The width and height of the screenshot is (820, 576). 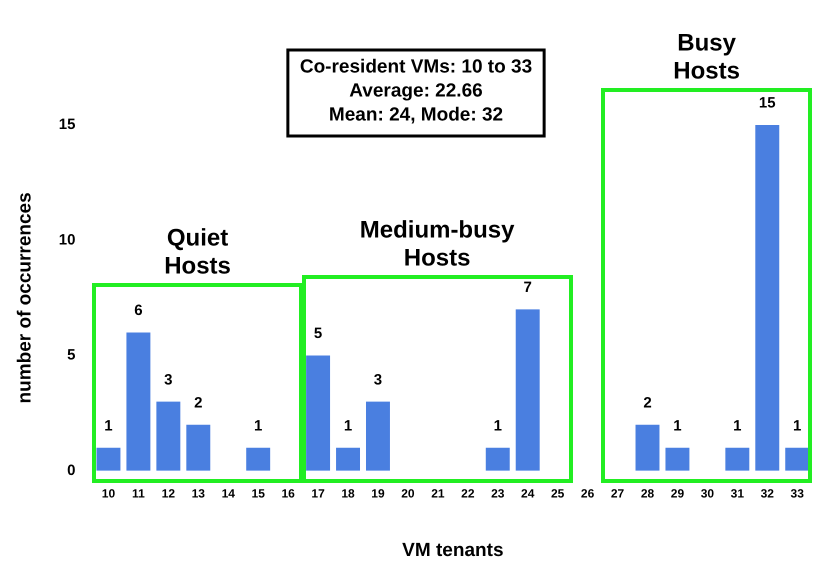 What do you see at coordinates (71, 470) in the screenshot?
I see `y-tick-label: 0` at bounding box center [71, 470].